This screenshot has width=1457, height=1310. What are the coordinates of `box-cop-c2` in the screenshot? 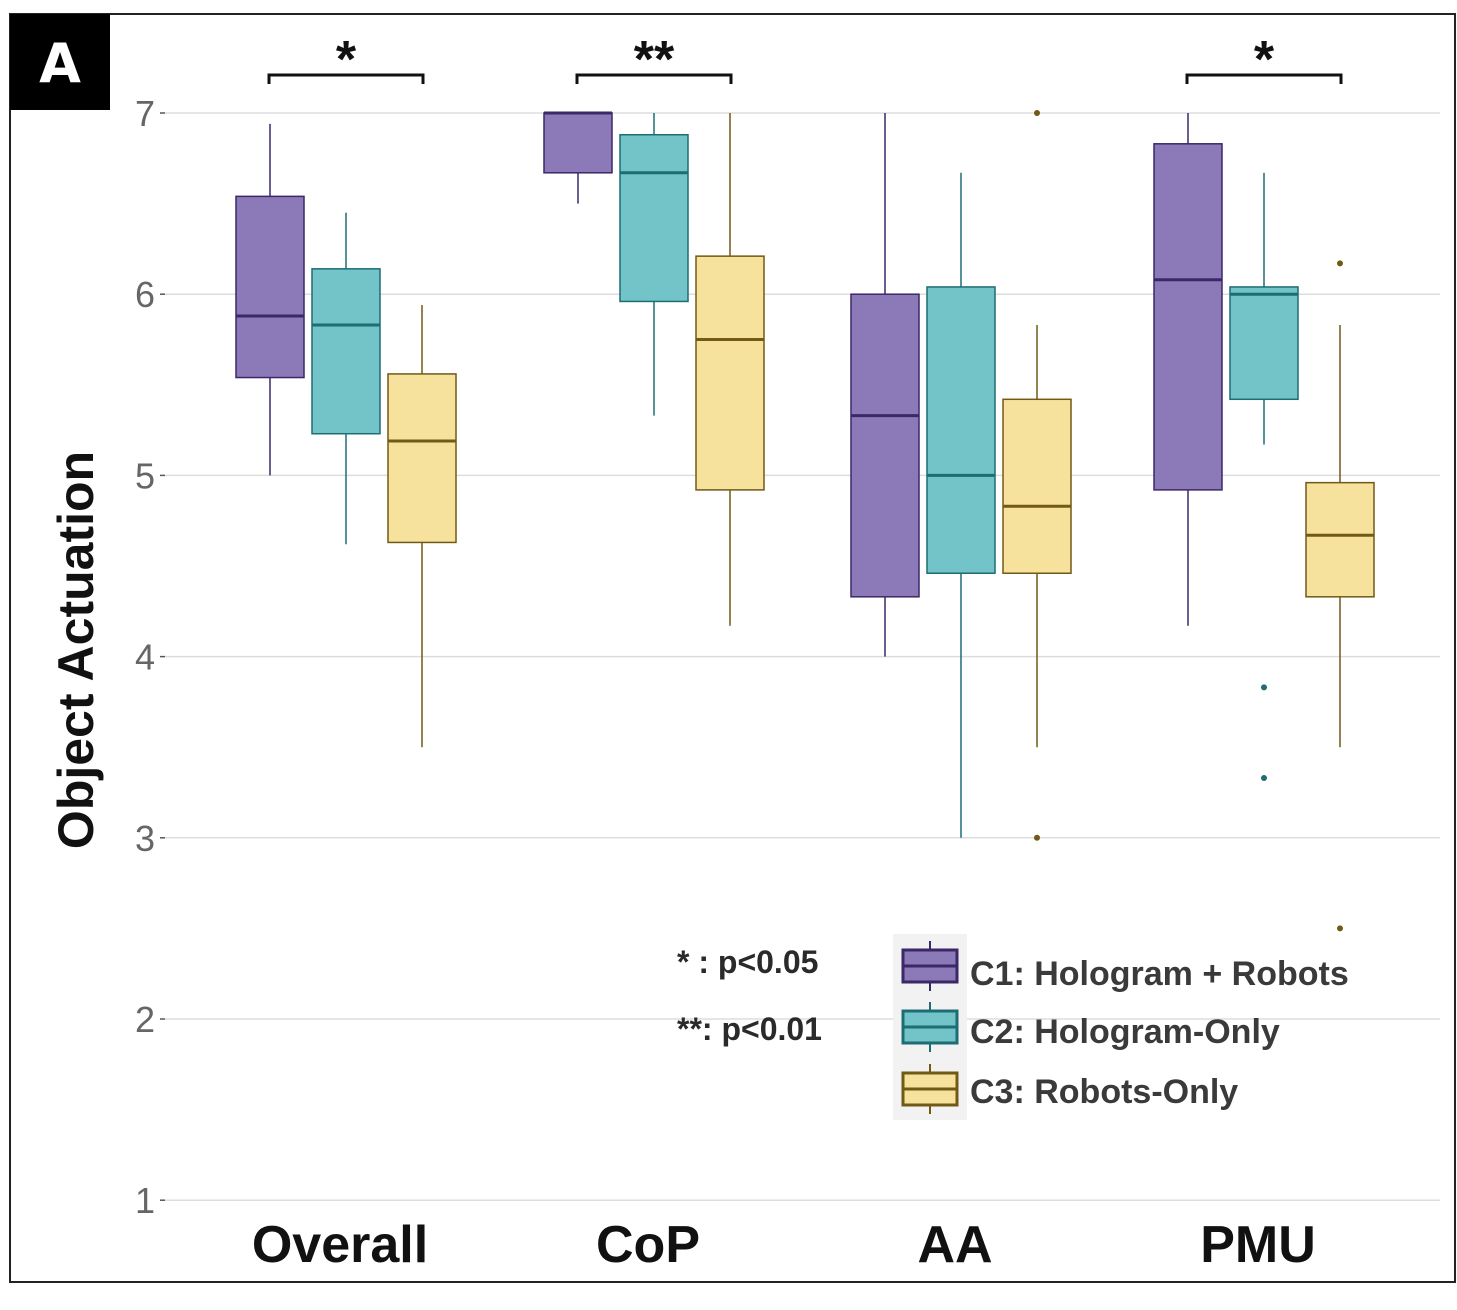 It's located at (654, 264).